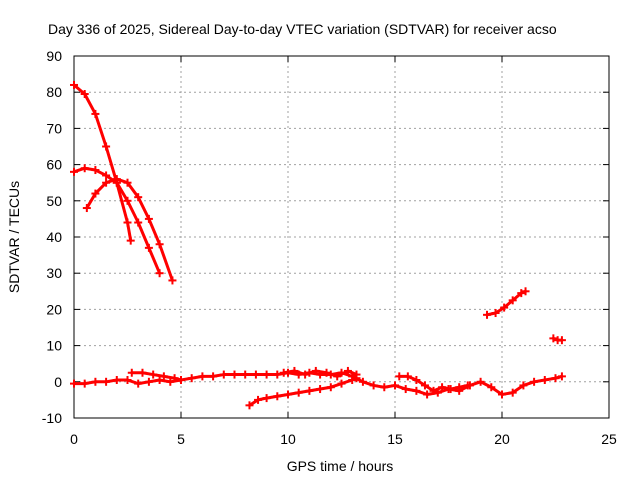 This screenshot has height=480, width=640. Describe the element at coordinates (395, 439) in the screenshot. I see `x-tick-label: 15` at that location.